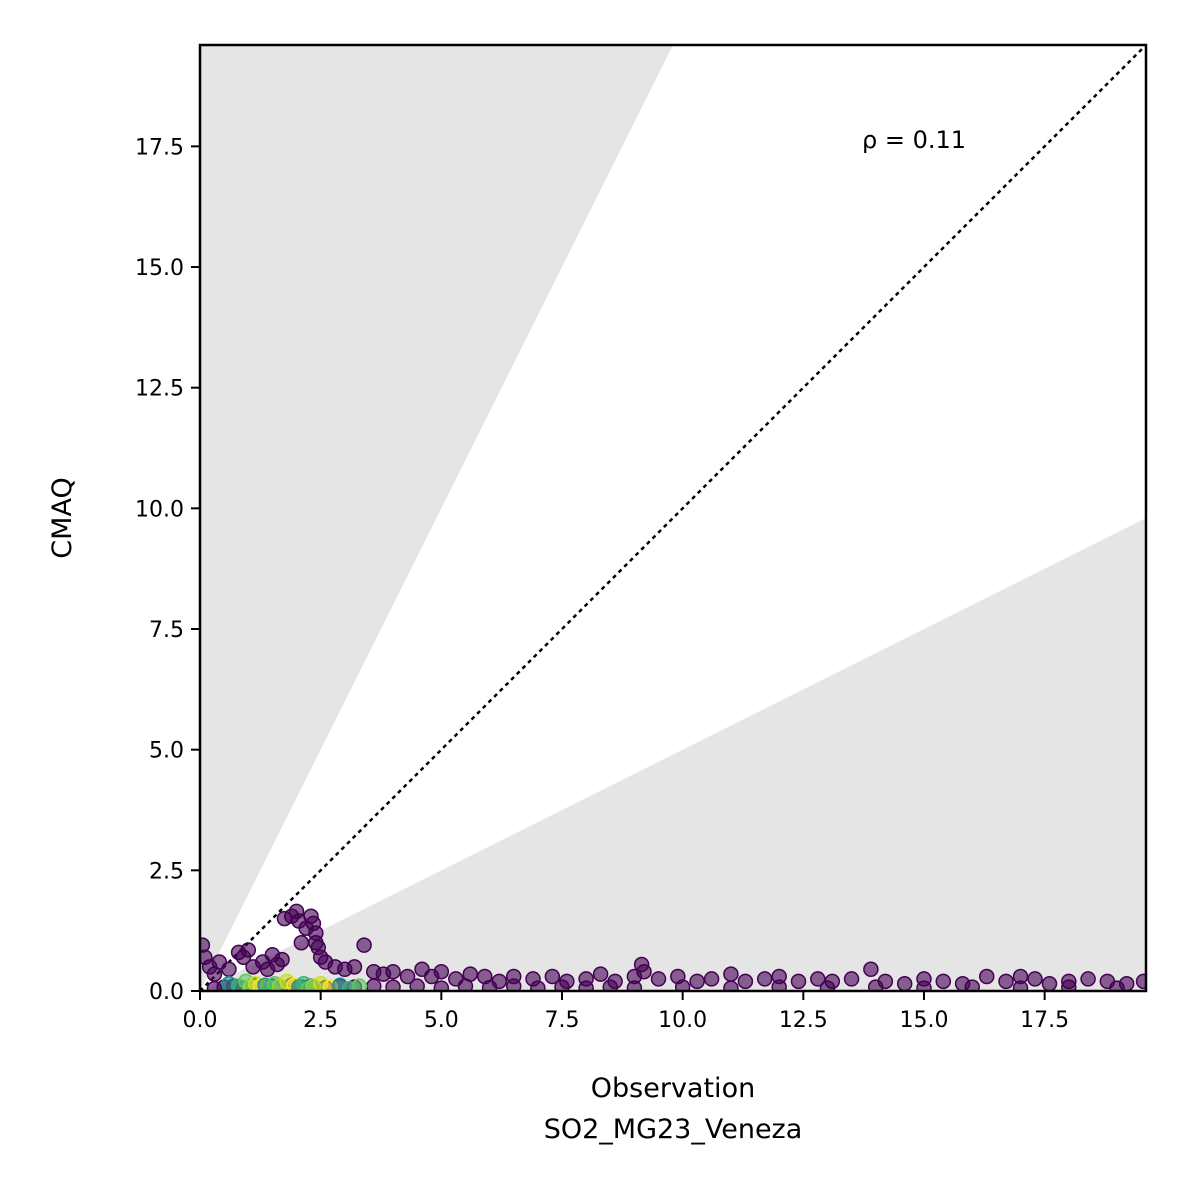 The image size is (1200, 1200). What do you see at coordinates (167, 570) in the screenshot?
I see `y-axis-ticks: 0.0 2.5 5.0 7.5 10.0 12.5 15.0 17.5` at bounding box center [167, 570].